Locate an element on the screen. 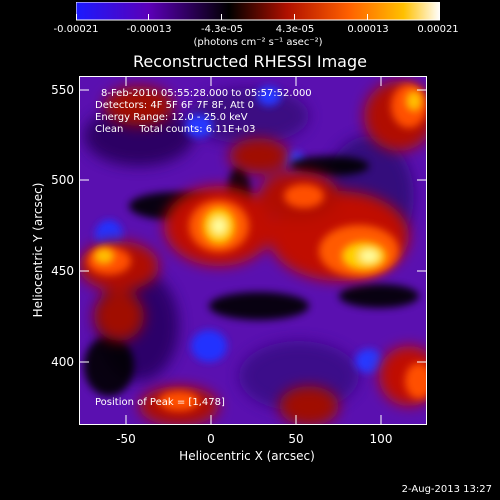  timestamp: 2-Aug-2013 13:27 is located at coordinates (446, 489).